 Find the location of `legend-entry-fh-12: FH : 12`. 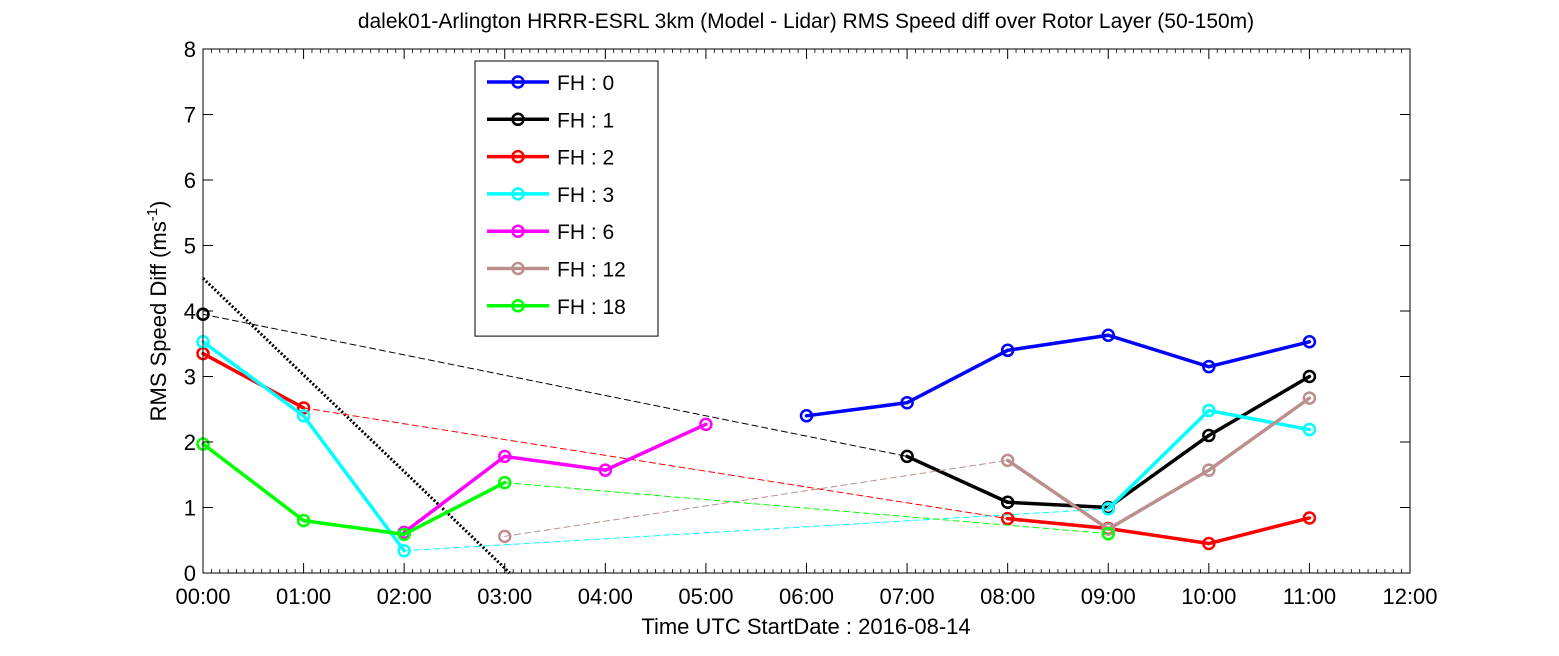

legend-entry-fh-12: FH : 12 is located at coordinates (556, 270).